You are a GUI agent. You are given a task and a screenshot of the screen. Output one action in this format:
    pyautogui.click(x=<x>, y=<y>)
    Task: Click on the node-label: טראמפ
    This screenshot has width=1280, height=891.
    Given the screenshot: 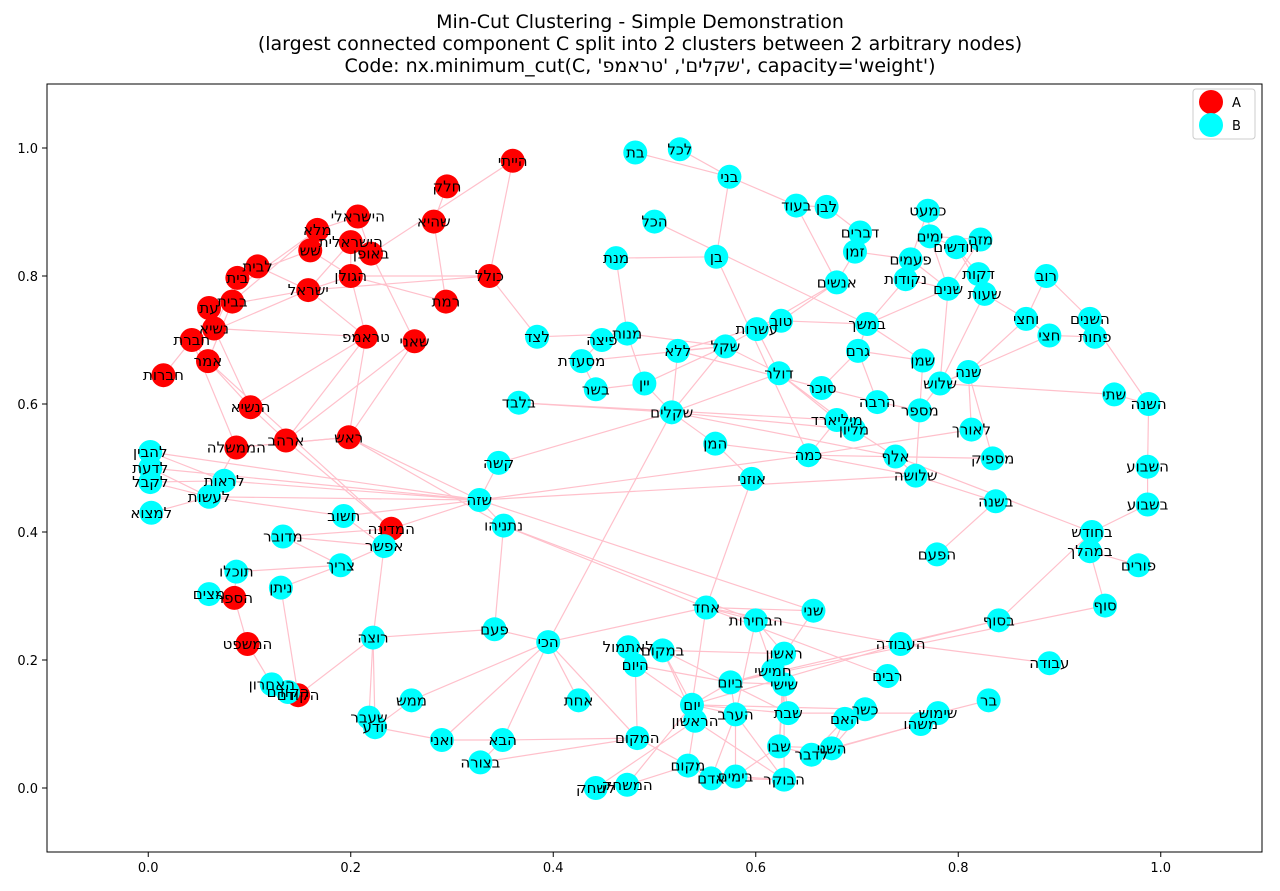 What is the action you would take?
    pyautogui.click(x=366, y=337)
    